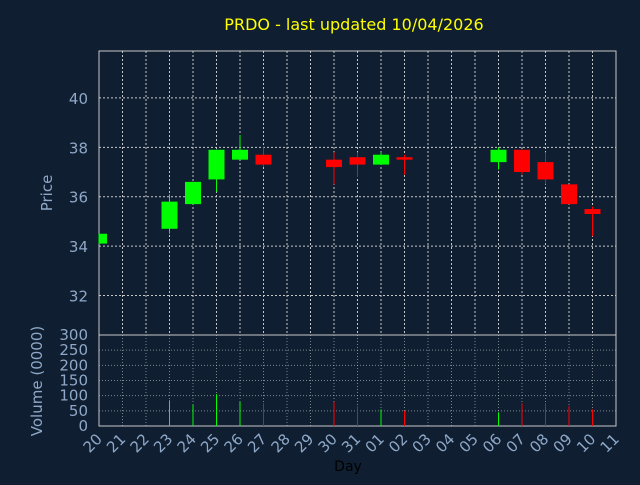 Image resolution: width=640 pixels, height=485 pixels. I want to click on day-tick-label: 22, so click(140, 443).